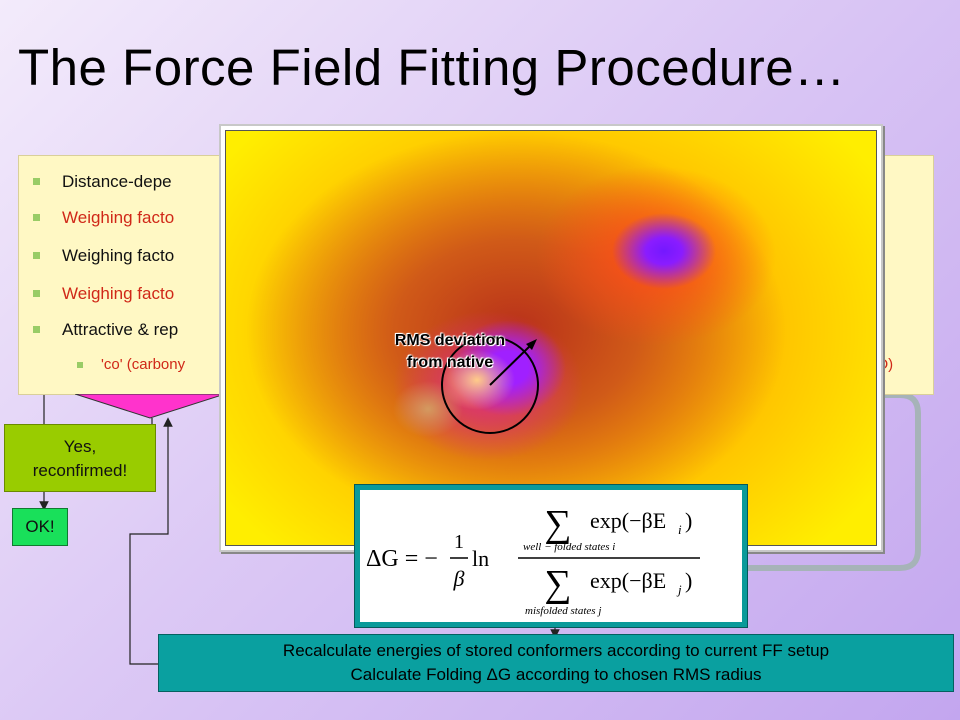  What do you see at coordinates (688, 580) in the screenshot?
I see `denominator-close-paren: )` at bounding box center [688, 580].